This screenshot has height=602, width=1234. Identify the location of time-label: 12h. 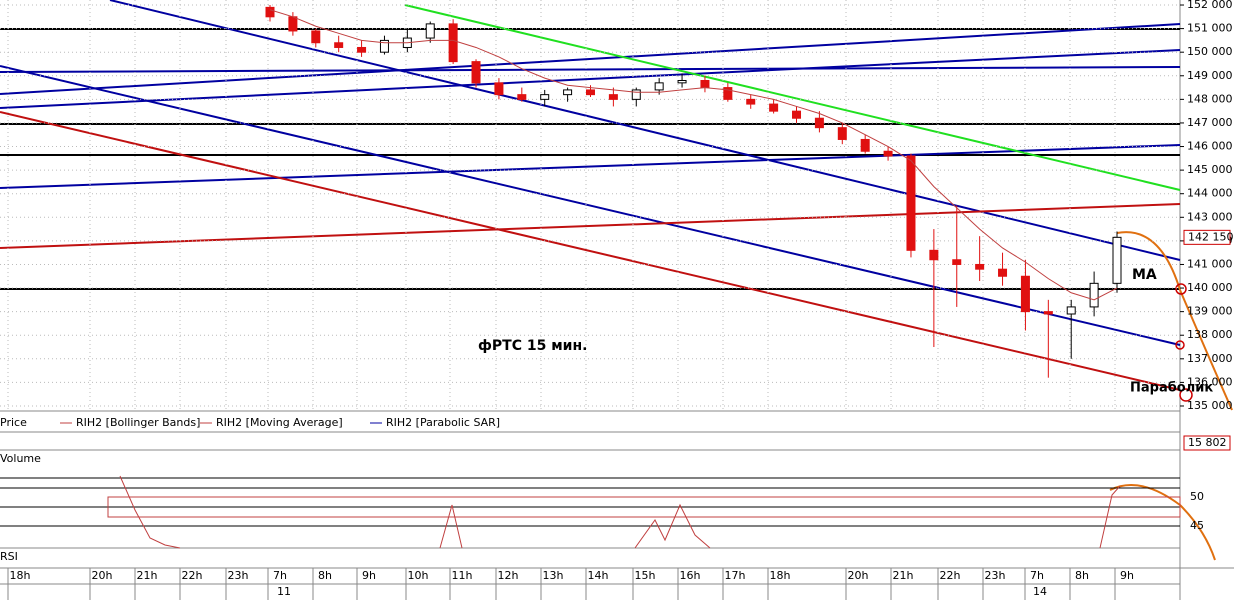
(508, 575).